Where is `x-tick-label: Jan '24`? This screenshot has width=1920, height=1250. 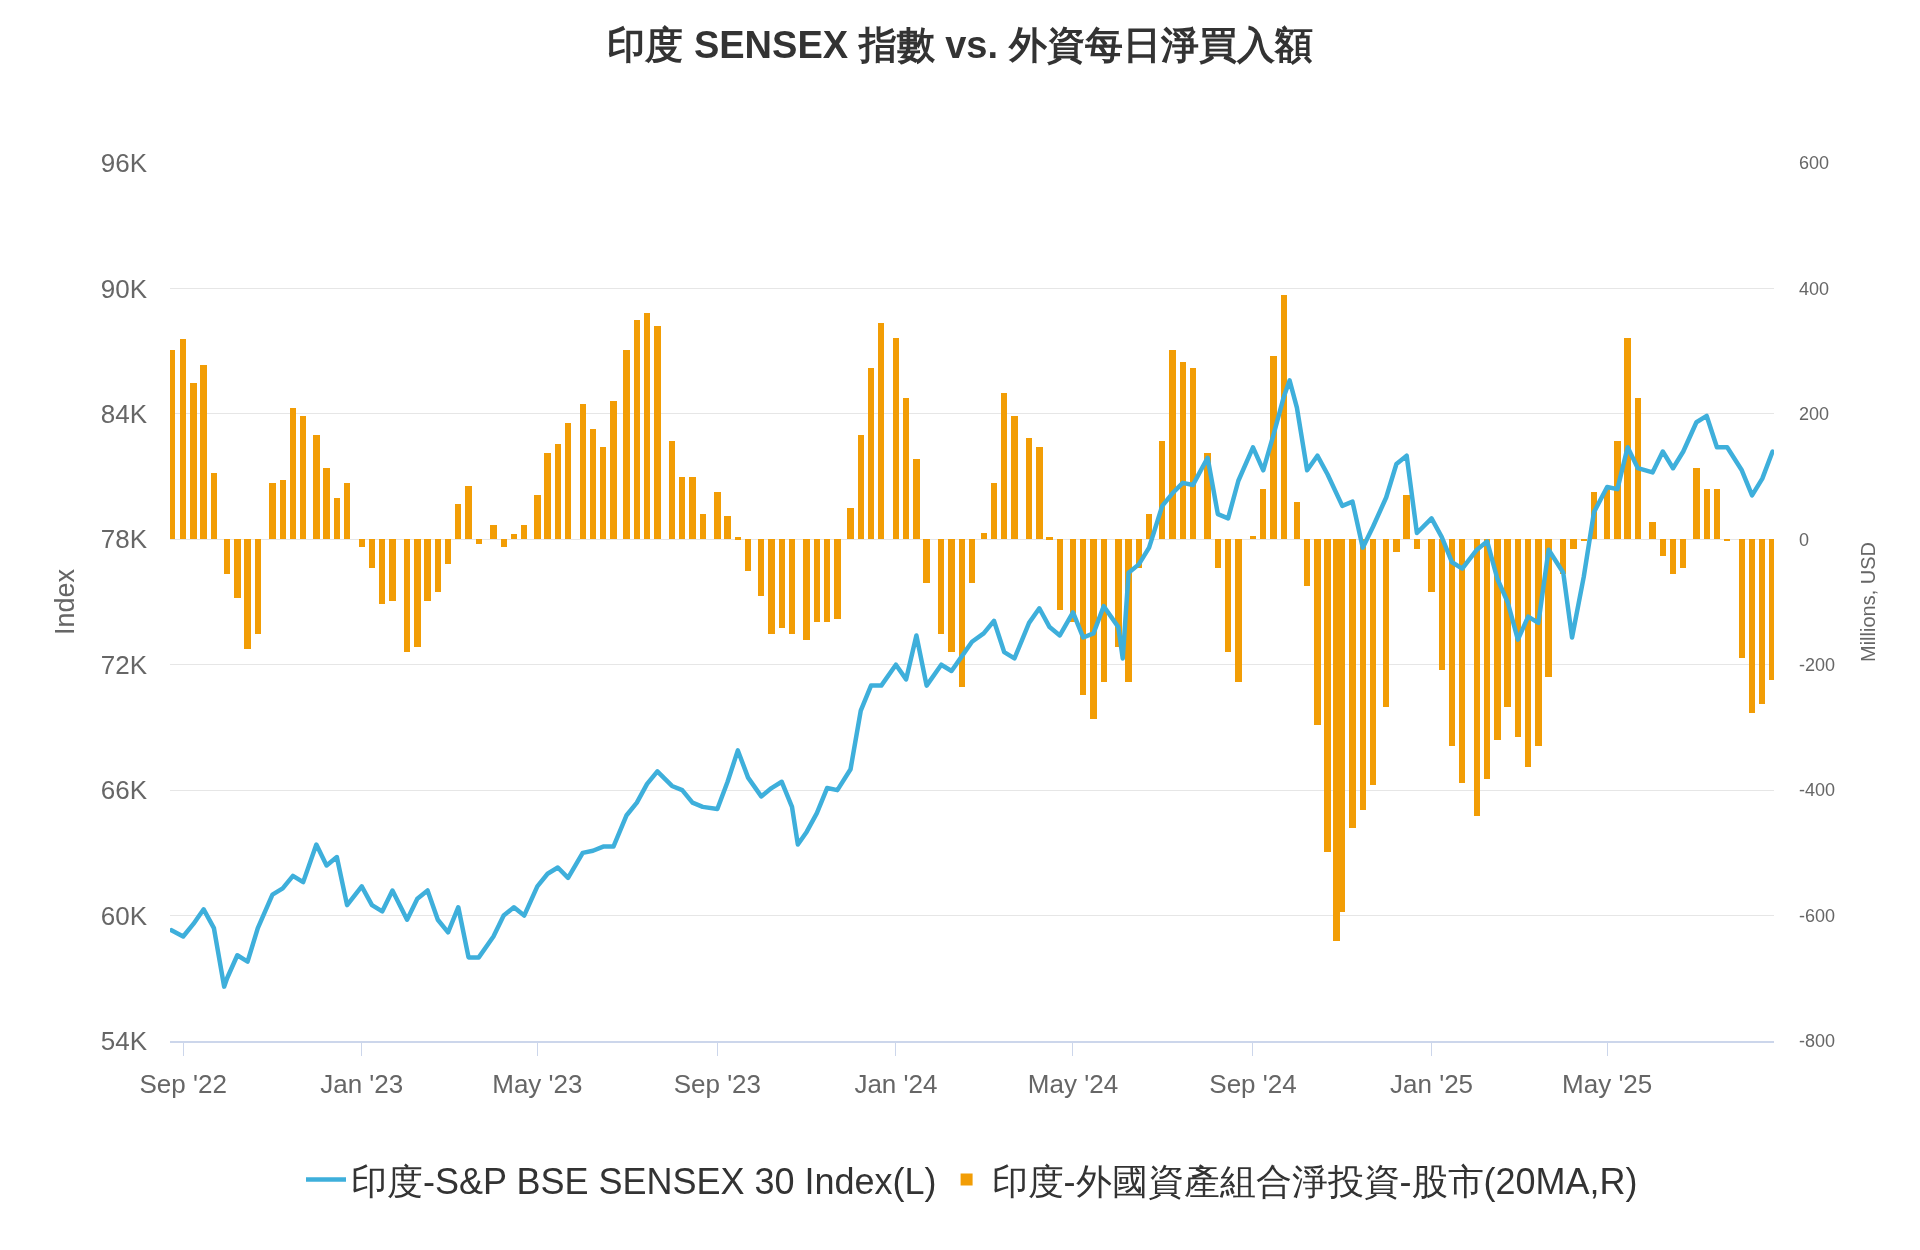 x-tick-label: Jan '24 is located at coordinates (896, 1083).